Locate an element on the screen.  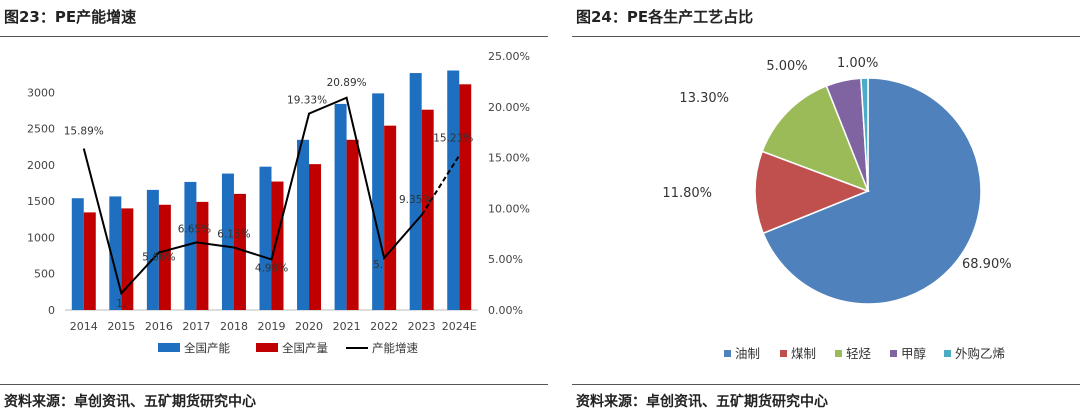
legend-swatch-煤制 is located at coordinates (783, 353).